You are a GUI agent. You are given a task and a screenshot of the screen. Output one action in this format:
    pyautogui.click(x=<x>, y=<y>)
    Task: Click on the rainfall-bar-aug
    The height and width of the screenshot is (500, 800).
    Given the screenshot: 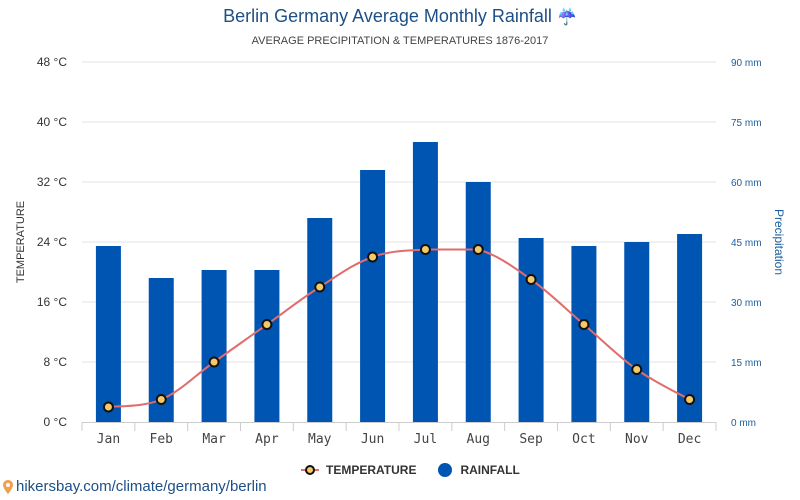 What is the action you would take?
    pyautogui.click(x=478, y=302)
    